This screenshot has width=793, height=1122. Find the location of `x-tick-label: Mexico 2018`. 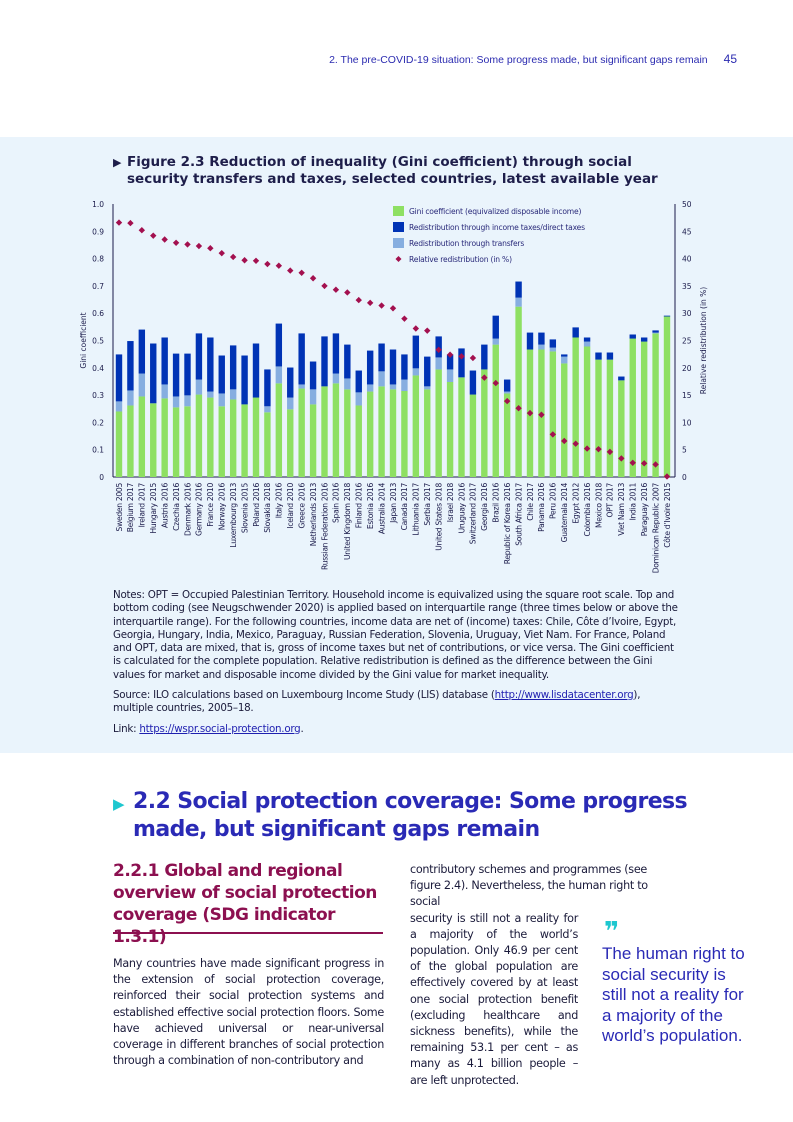

x-tick-label: Mexico 2018 is located at coordinates (598, 505).